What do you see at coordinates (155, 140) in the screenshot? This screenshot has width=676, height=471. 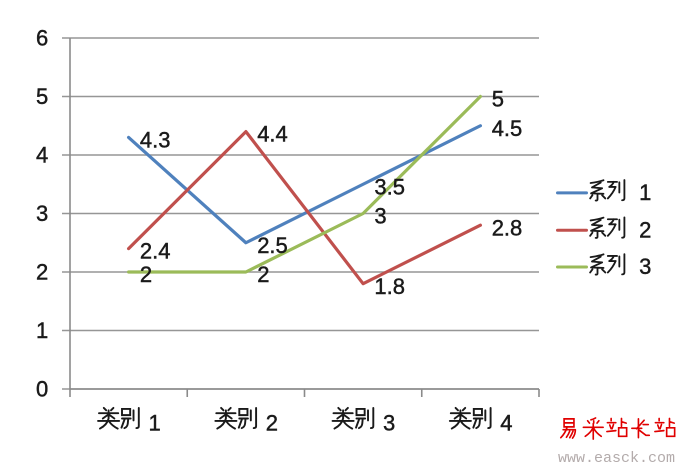 I see `svg-text: 4.3` at bounding box center [155, 140].